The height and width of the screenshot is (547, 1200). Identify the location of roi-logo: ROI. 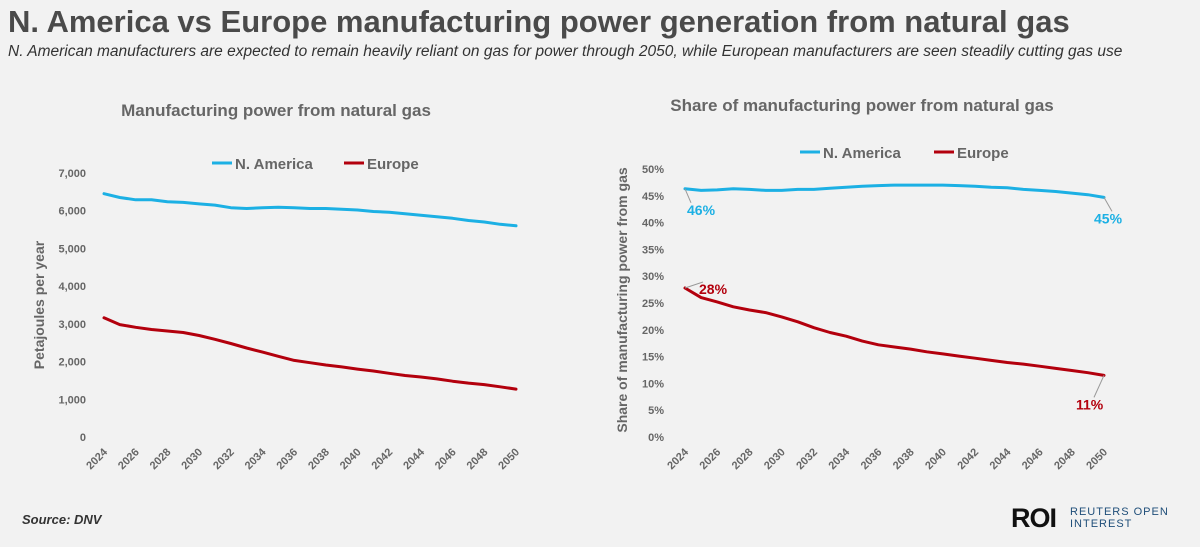
(1034, 518).